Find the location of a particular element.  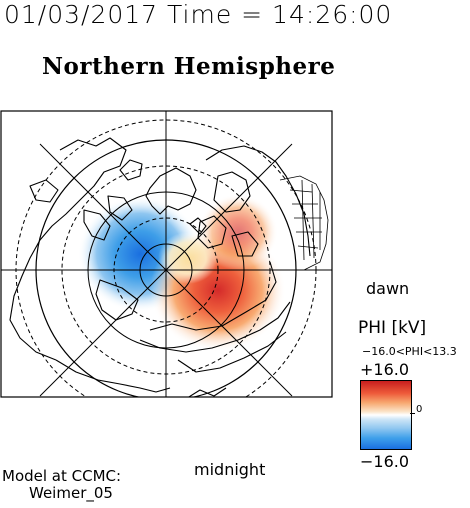

coastline-detail is located at coordinates (304, 223).